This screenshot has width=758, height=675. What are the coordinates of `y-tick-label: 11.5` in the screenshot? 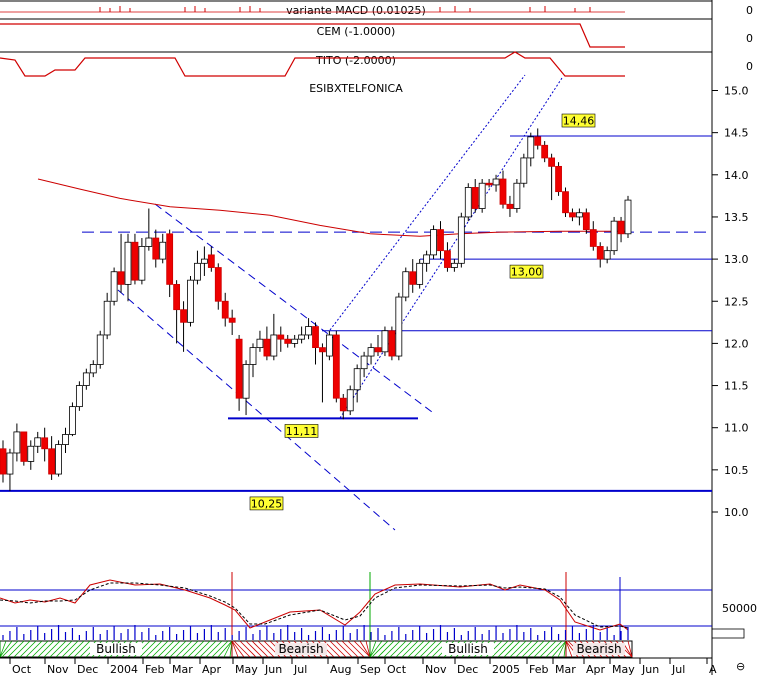 It's located at (736, 386).